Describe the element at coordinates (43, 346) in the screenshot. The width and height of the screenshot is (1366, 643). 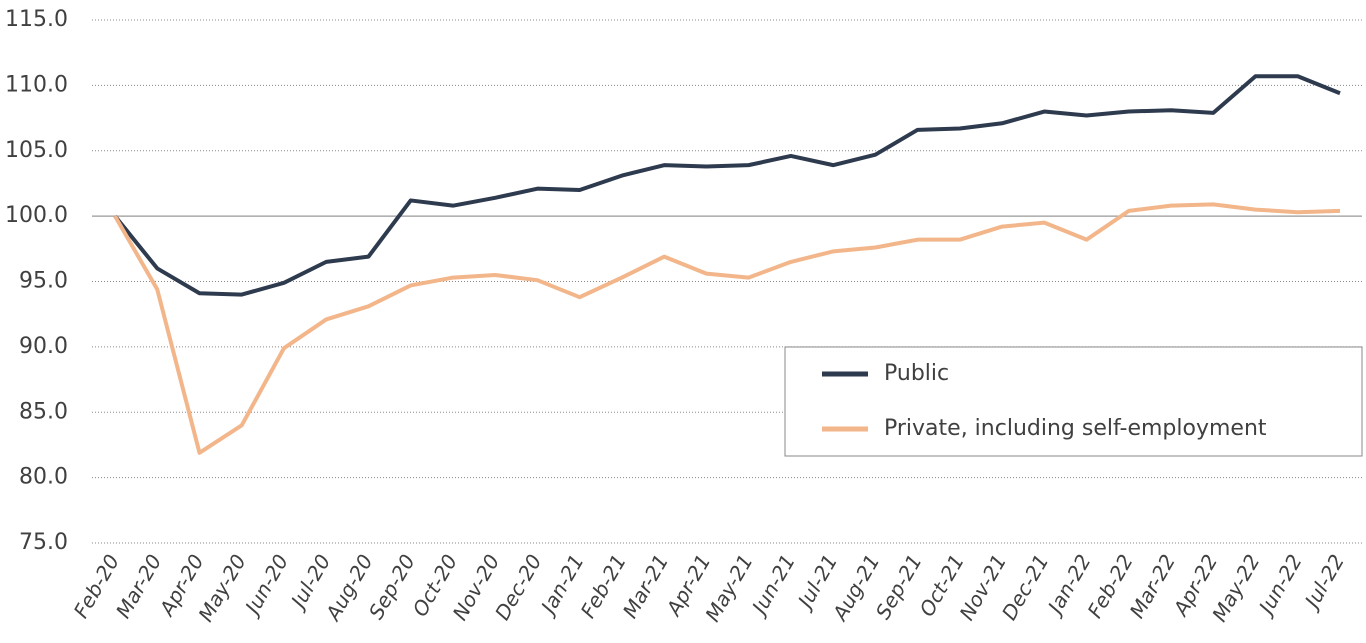
I see `y-tick-label: 90.0` at that location.